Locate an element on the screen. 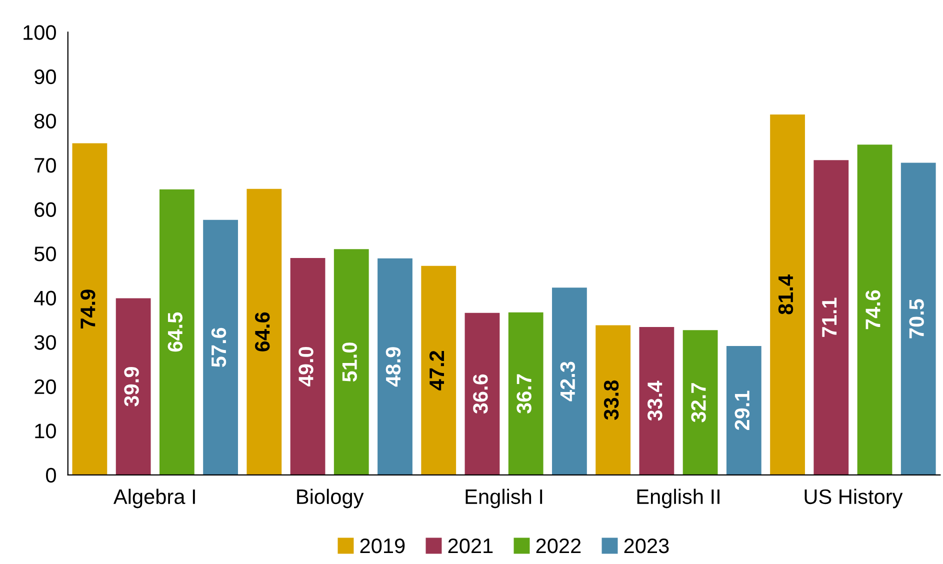 This screenshot has width=943, height=564. data-label: 70.5 is located at coordinates (916, 318).